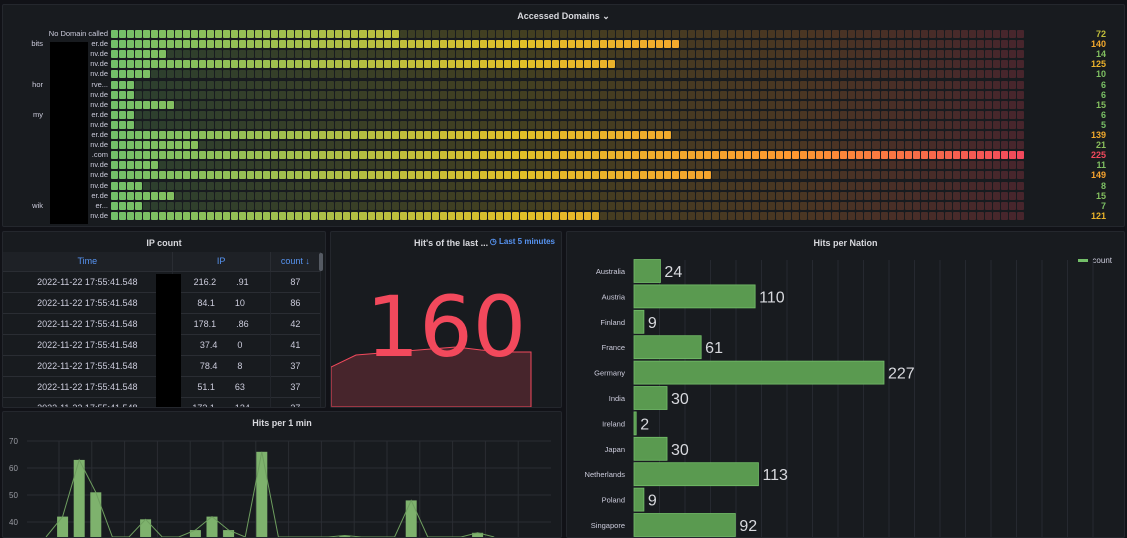 Image resolution: width=1127 pixels, height=538 pixels. What do you see at coordinates (1095, 260) in the screenshot?
I see `legend: count` at bounding box center [1095, 260].